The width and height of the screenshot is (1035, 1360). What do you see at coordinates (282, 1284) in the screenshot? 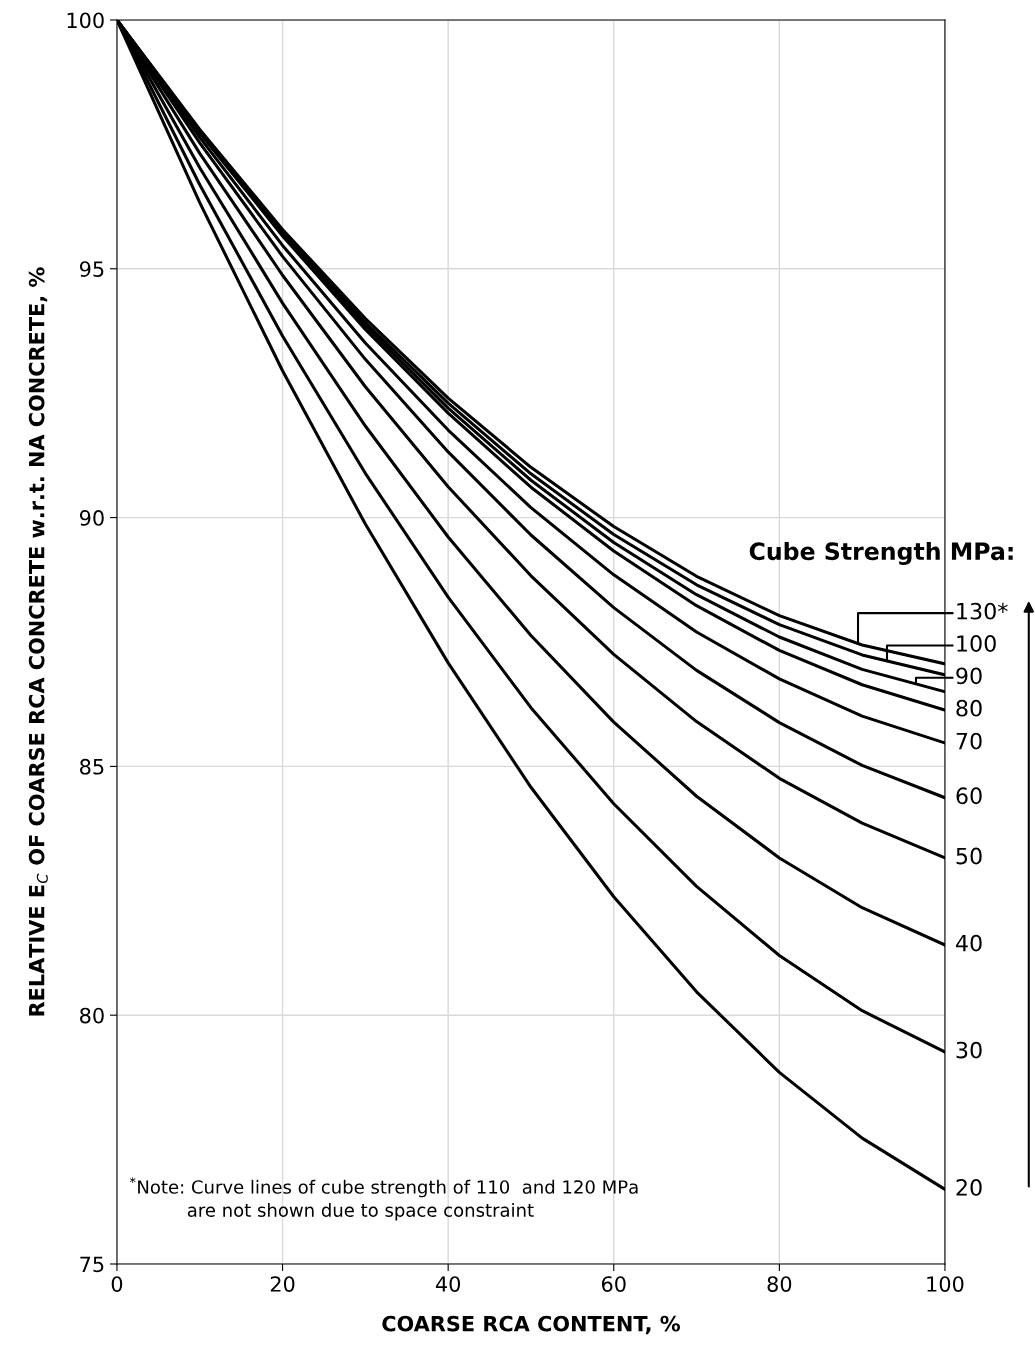
I see `x-tick-label: 20` at bounding box center [282, 1284].